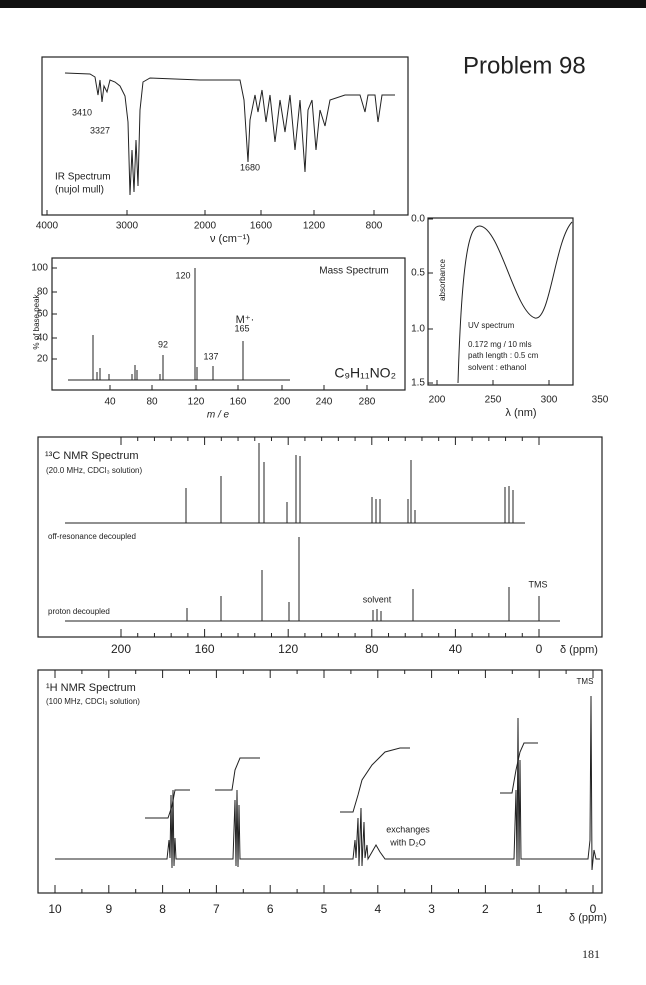 The height and width of the screenshot is (985, 646). I want to click on uv-frame, so click(500, 301).